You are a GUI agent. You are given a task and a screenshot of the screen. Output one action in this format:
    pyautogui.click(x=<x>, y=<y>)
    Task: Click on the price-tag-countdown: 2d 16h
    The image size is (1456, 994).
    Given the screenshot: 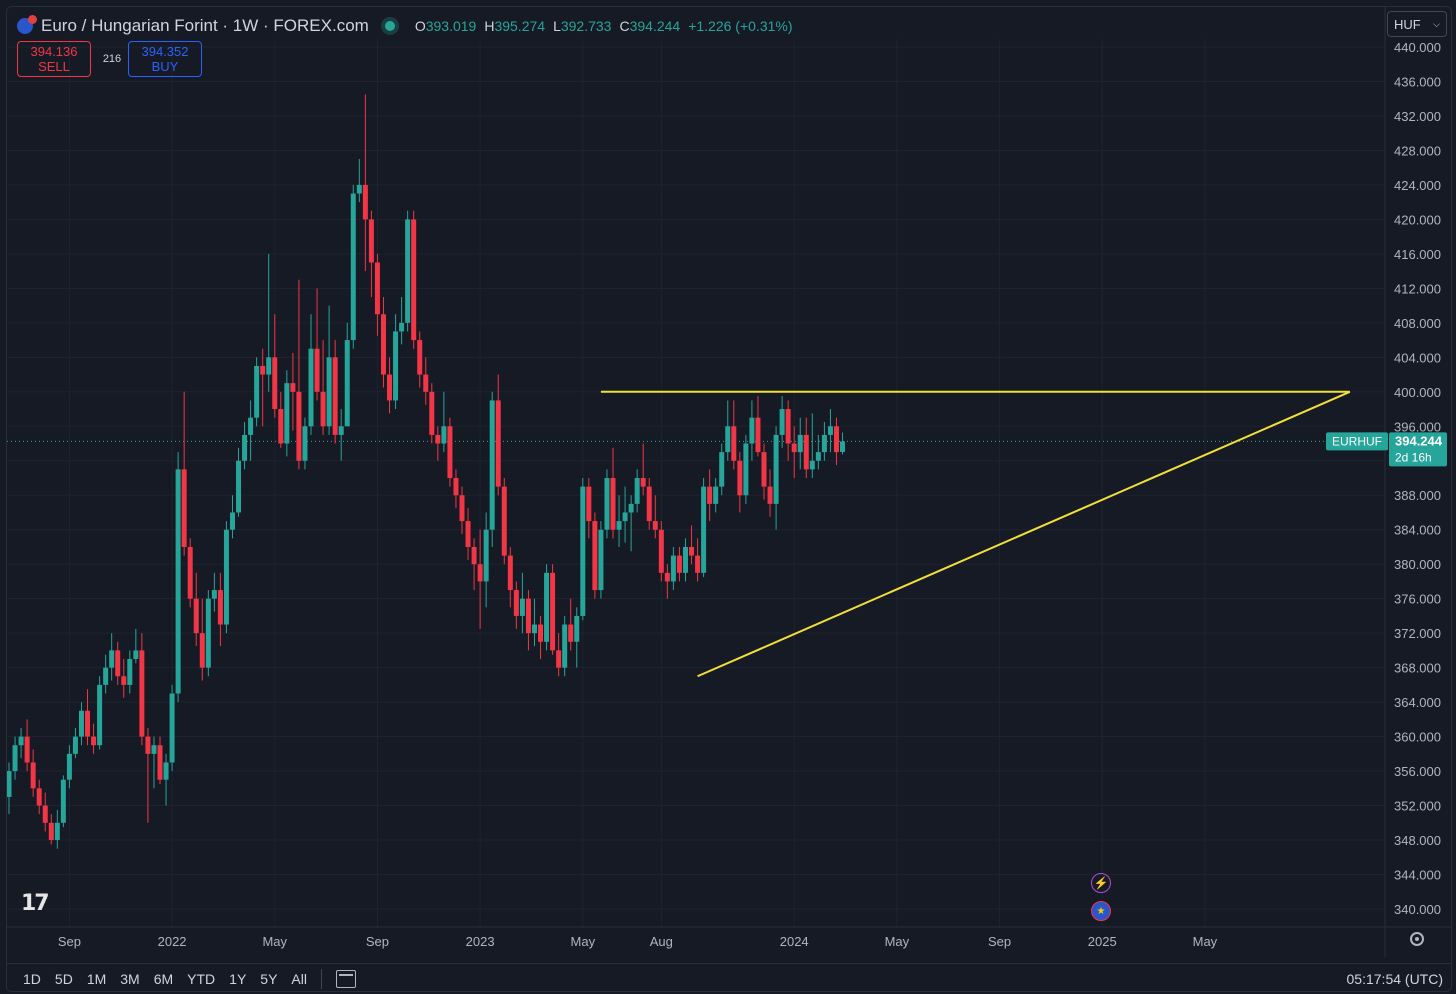 What is the action you would take?
    pyautogui.click(x=1413, y=457)
    